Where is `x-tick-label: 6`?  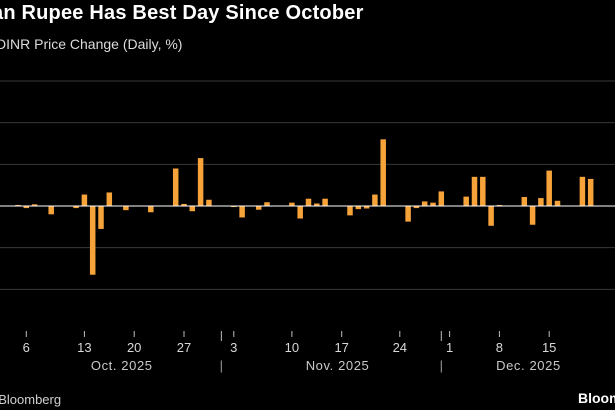
x-tick-label: 6 is located at coordinates (26, 347).